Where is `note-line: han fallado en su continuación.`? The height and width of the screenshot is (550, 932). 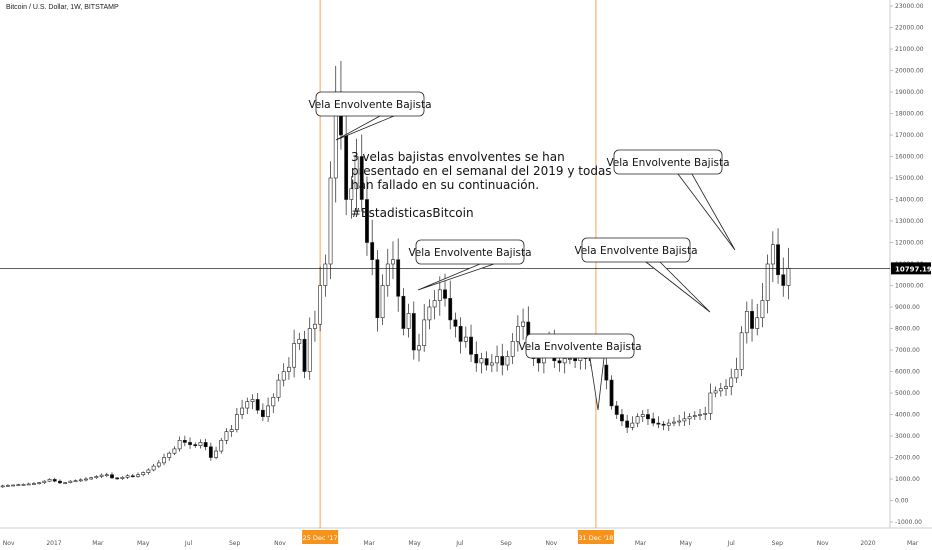 note-line: han fallado en su continuación. is located at coordinates (445, 185).